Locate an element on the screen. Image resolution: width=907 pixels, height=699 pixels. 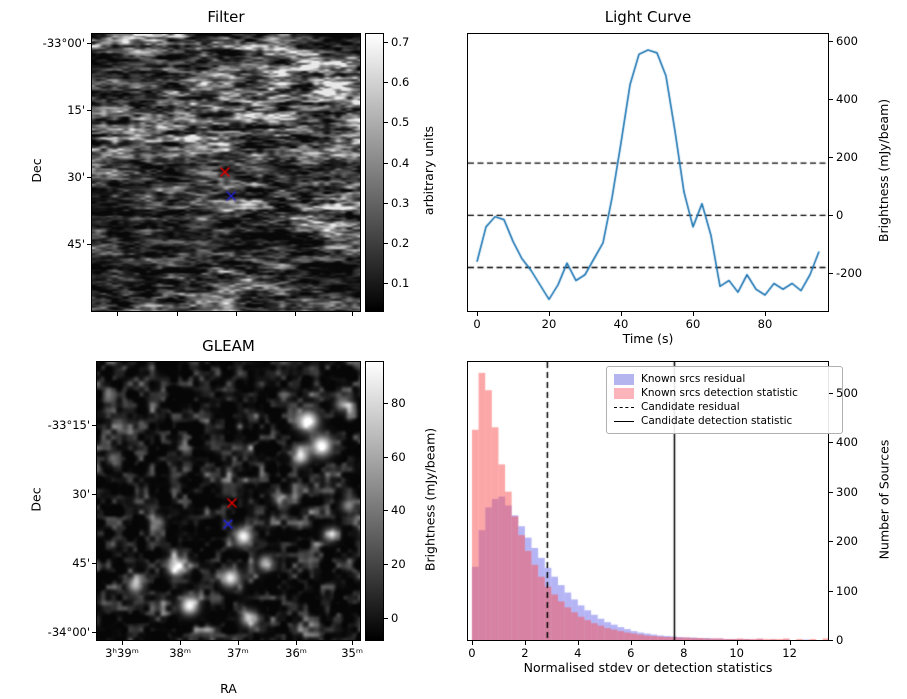
histogram-ytick-label: 0 is located at coordinates (840, 640).